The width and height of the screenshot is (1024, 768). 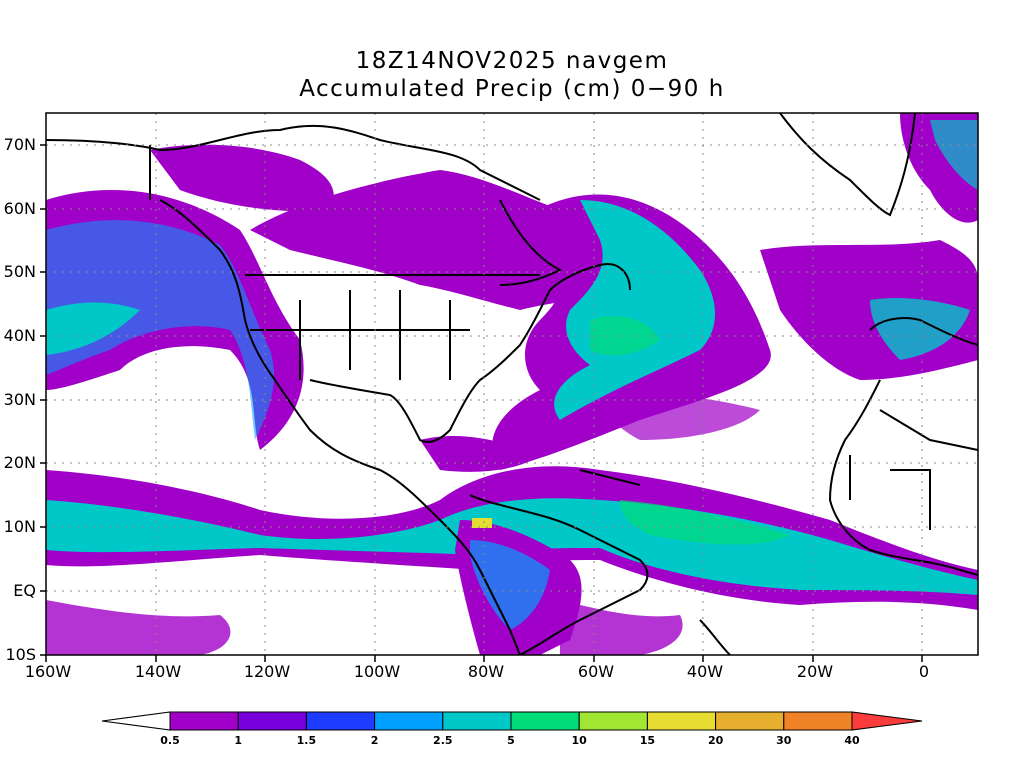 I want to click on lon-label-0: 0, so click(x=924, y=671).